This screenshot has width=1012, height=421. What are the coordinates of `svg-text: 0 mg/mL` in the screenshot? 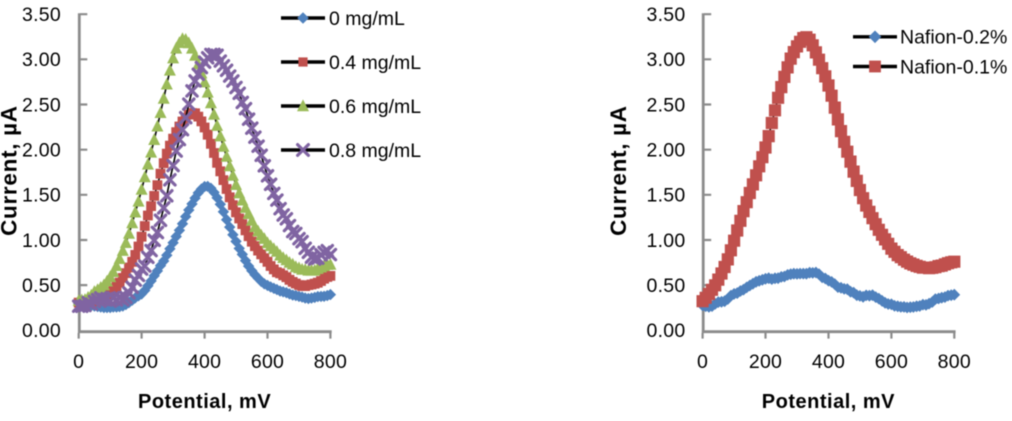 It's located at (367, 19).